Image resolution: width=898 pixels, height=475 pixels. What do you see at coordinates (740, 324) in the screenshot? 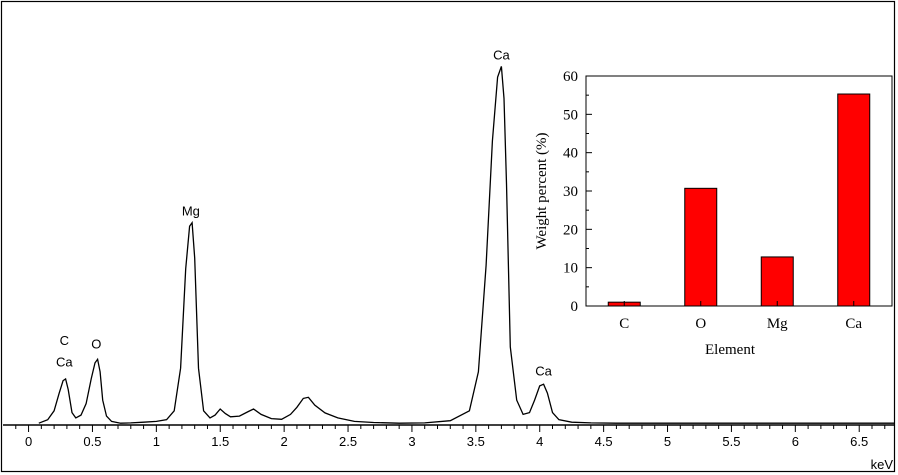
I see `inset-x-tick-labels: C O Mg Ca` at bounding box center [740, 324].